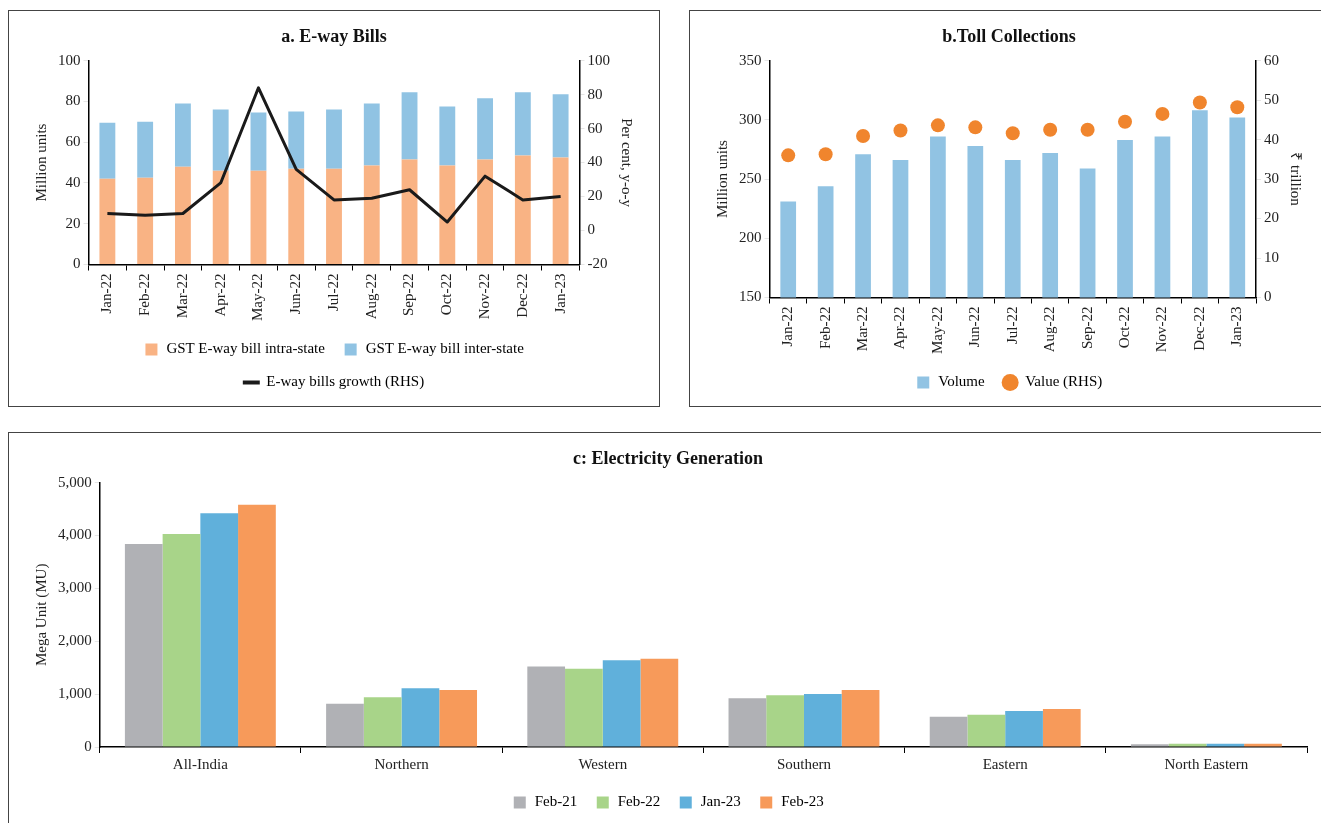 Image resolution: width=1321 pixels, height=823 pixels. I want to click on legend-label: Jan-23, so click(720, 801).